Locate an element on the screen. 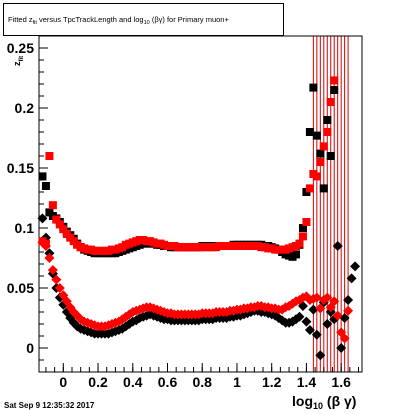 The height and width of the screenshot is (414, 400). y-tick-label: 0.2 is located at coordinates (25, 108).